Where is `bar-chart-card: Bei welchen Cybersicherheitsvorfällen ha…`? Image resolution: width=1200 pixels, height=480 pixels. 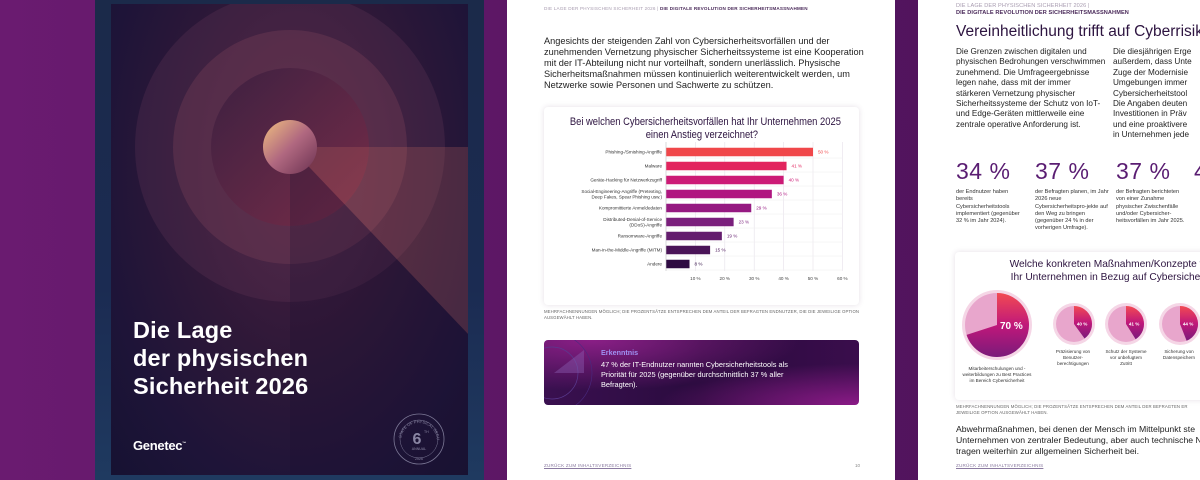
bar-chart-card: Bei welchen Cybersicherheitsvorfällen ha… is located at coordinates (701, 206).